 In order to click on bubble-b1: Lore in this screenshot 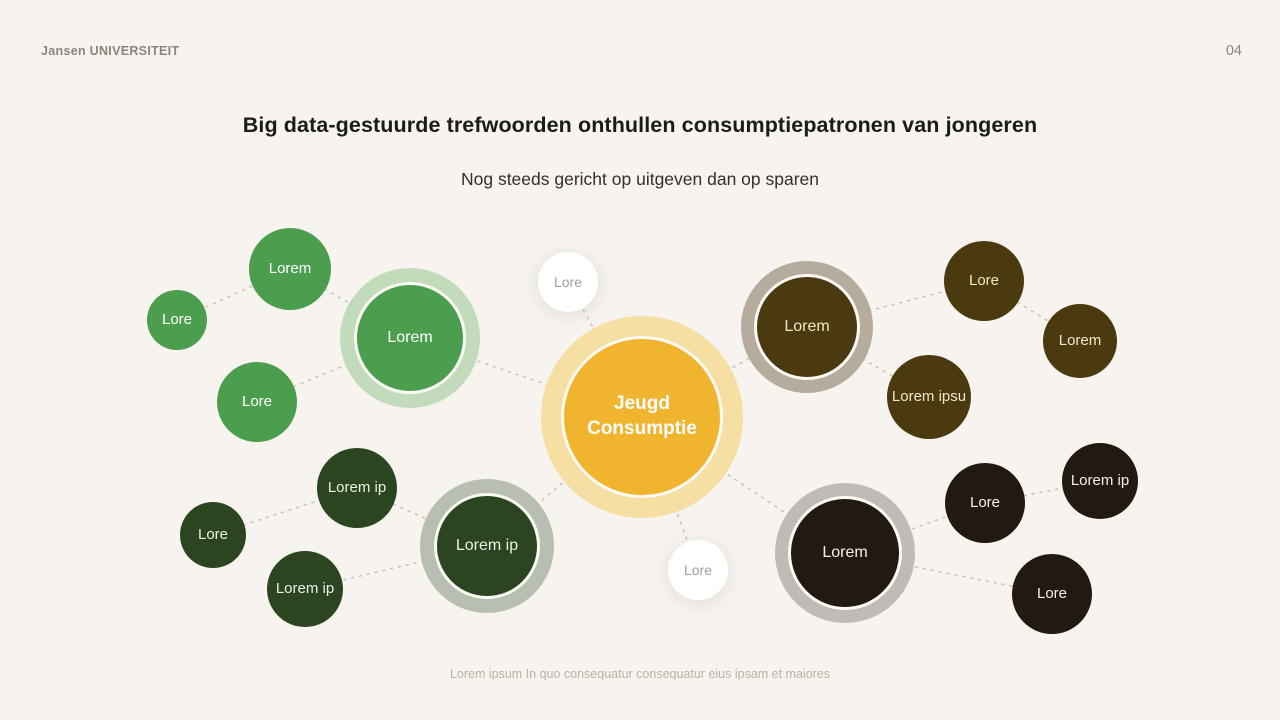, I will do `click(985, 503)`.